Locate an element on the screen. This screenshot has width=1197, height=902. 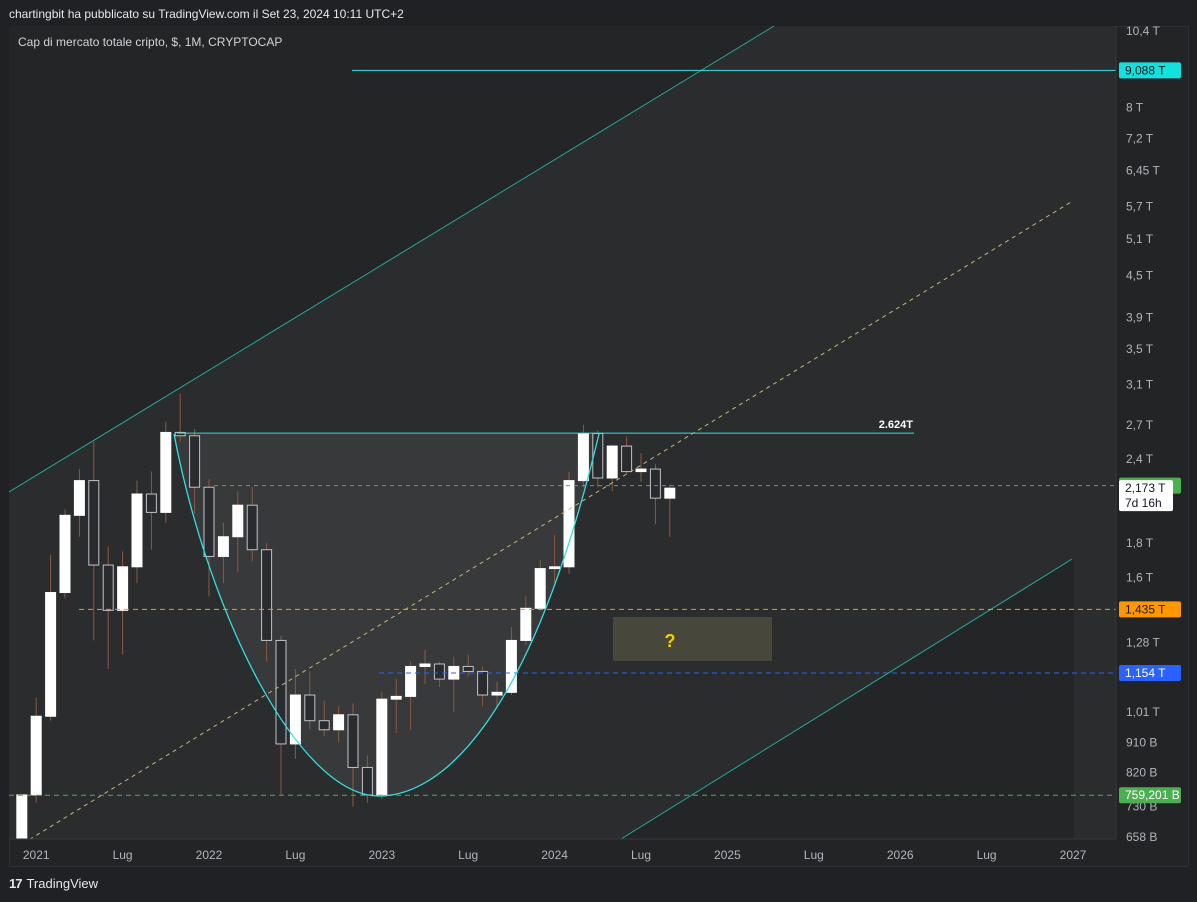
y-tick-label: 6,45 T is located at coordinates (1143, 170).